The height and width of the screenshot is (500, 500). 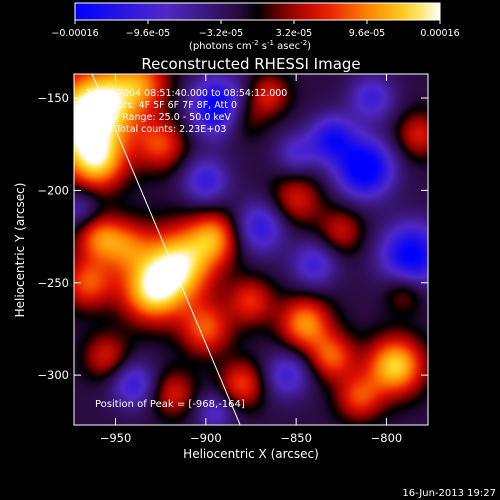 I want to click on colorbar-tick-label: 0.00016, so click(x=439, y=33).